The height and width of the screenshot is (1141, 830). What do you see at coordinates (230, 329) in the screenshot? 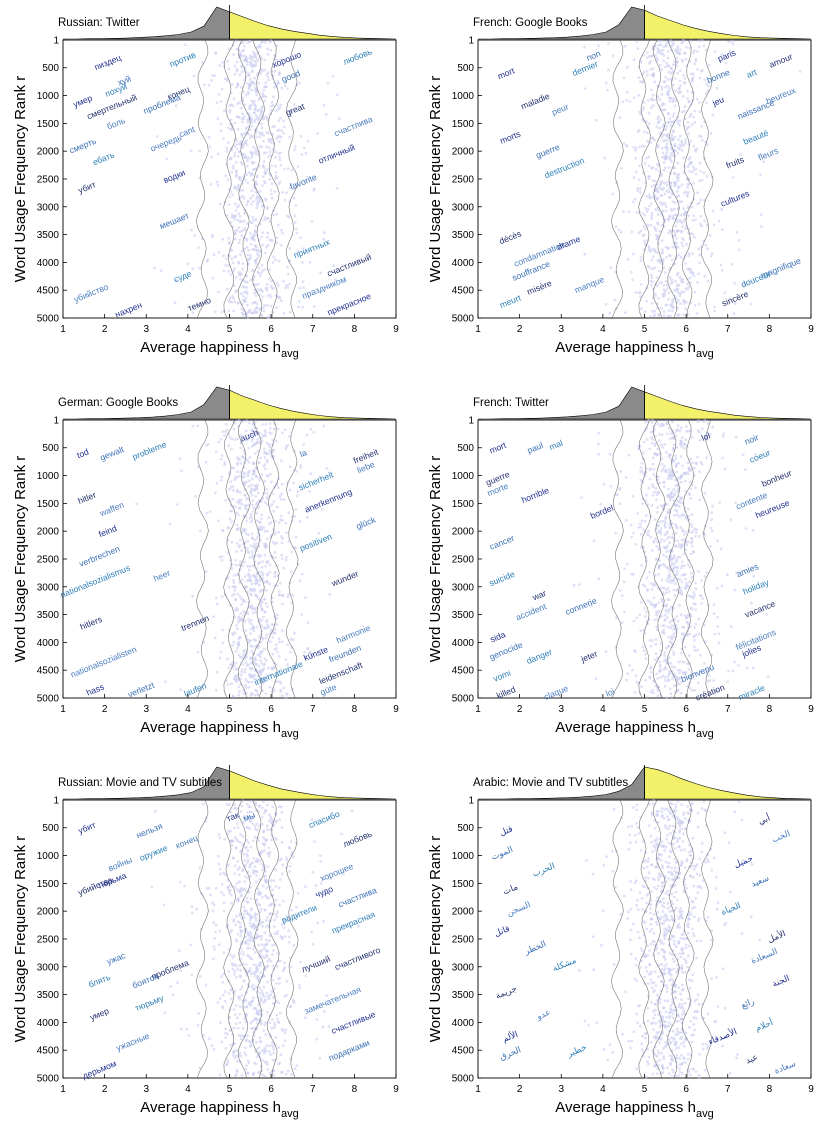
I see `x-tick-label: 5` at bounding box center [230, 329].